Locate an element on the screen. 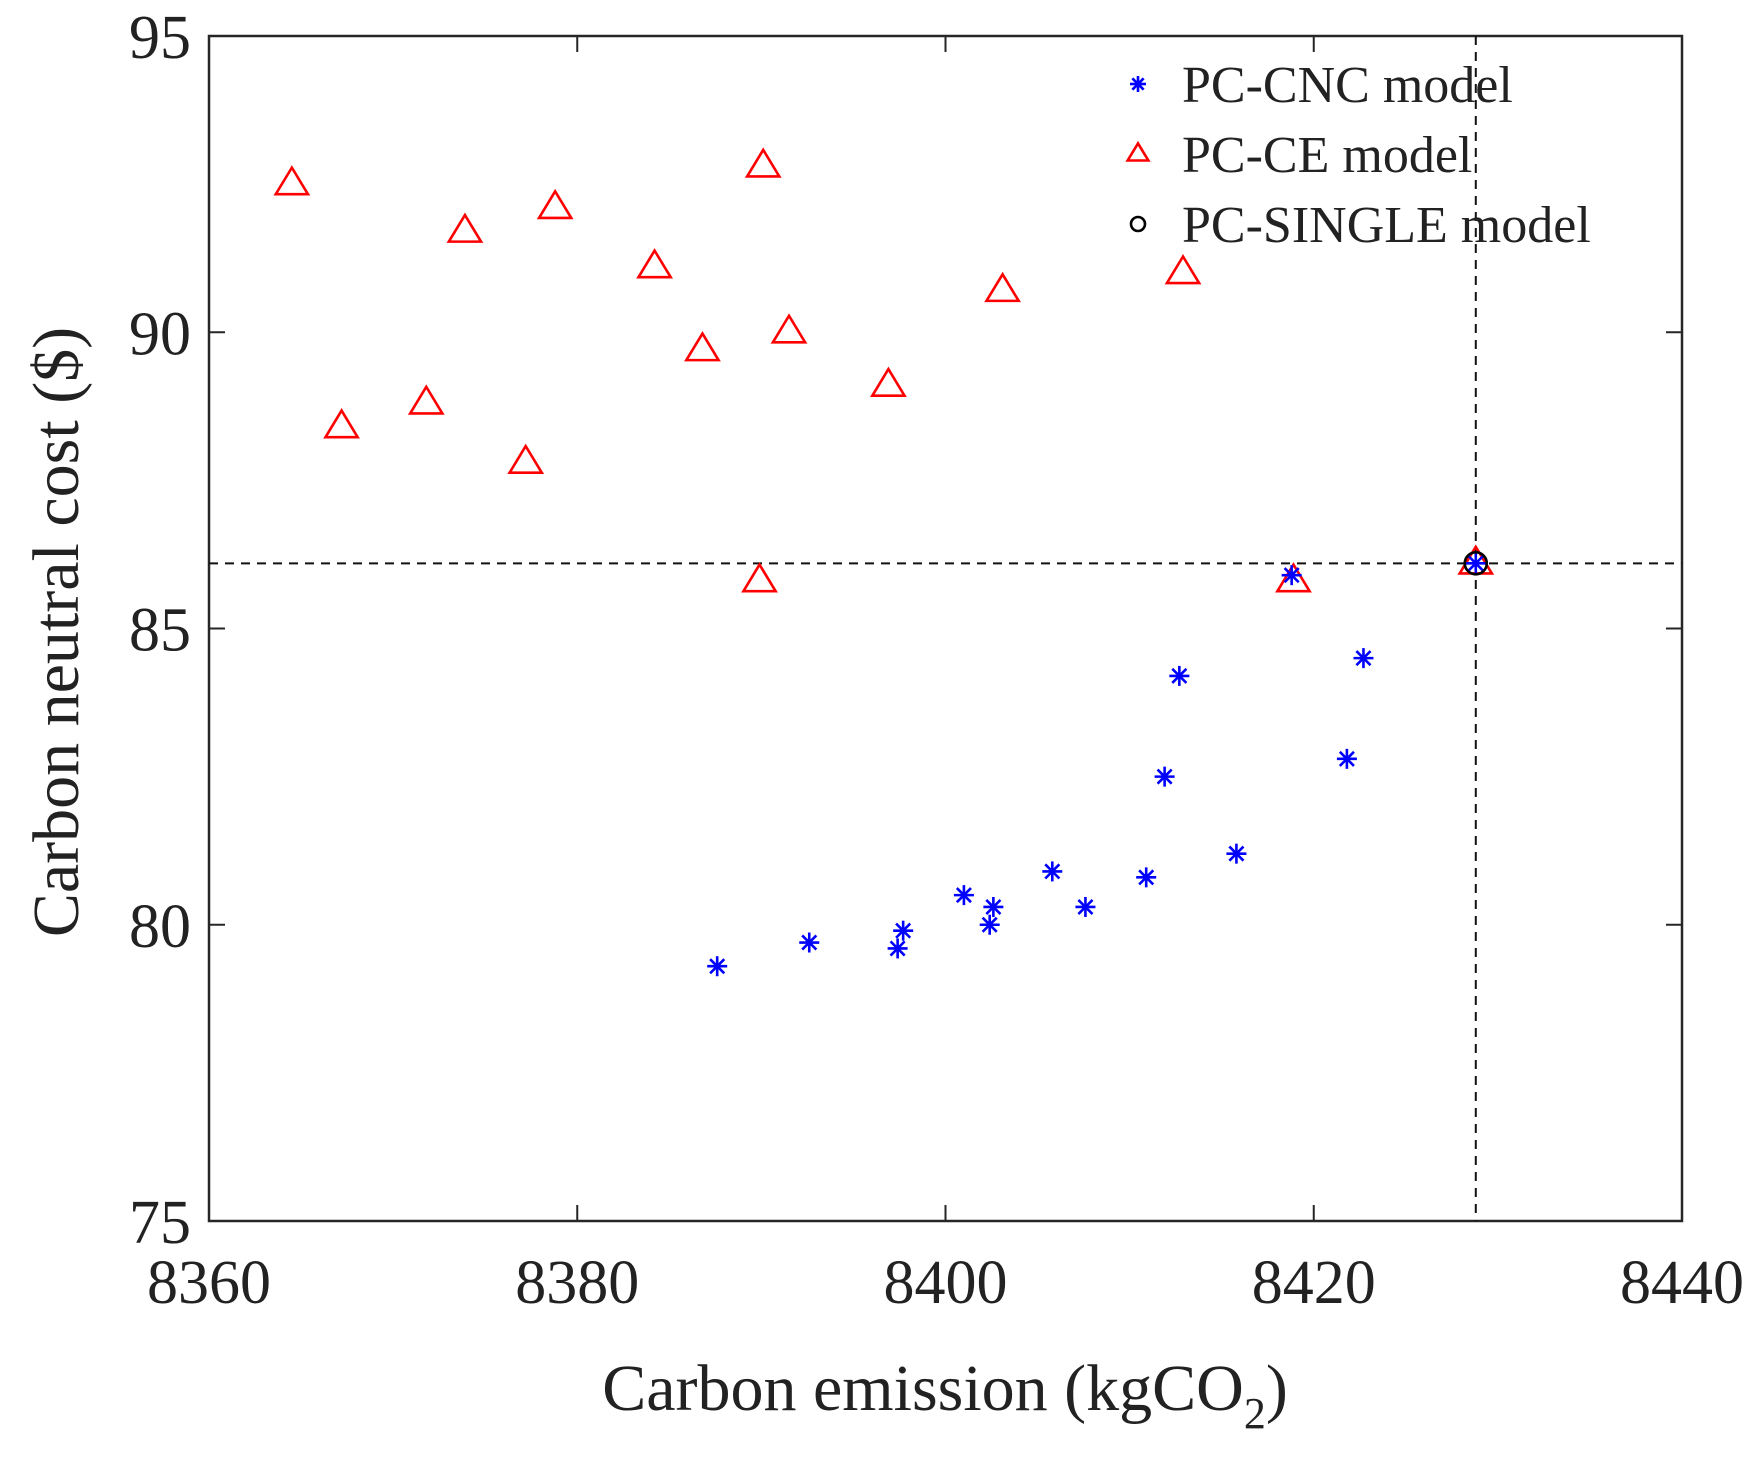  legend-label: PC-CE model is located at coordinates (1327, 155).